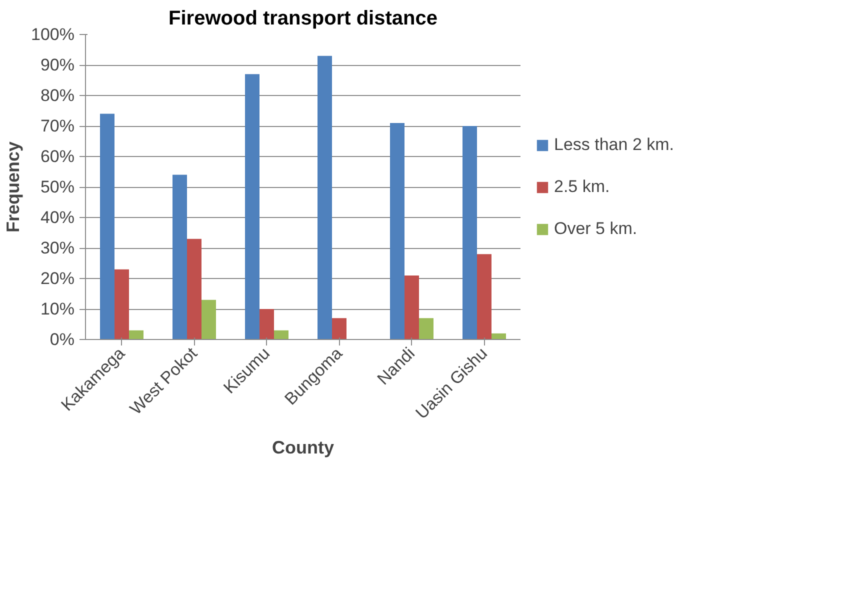 The width and height of the screenshot is (844, 605). Describe the element at coordinates (57, 309) in the screenshot. I see `y-tick-label: 10%` at that location.